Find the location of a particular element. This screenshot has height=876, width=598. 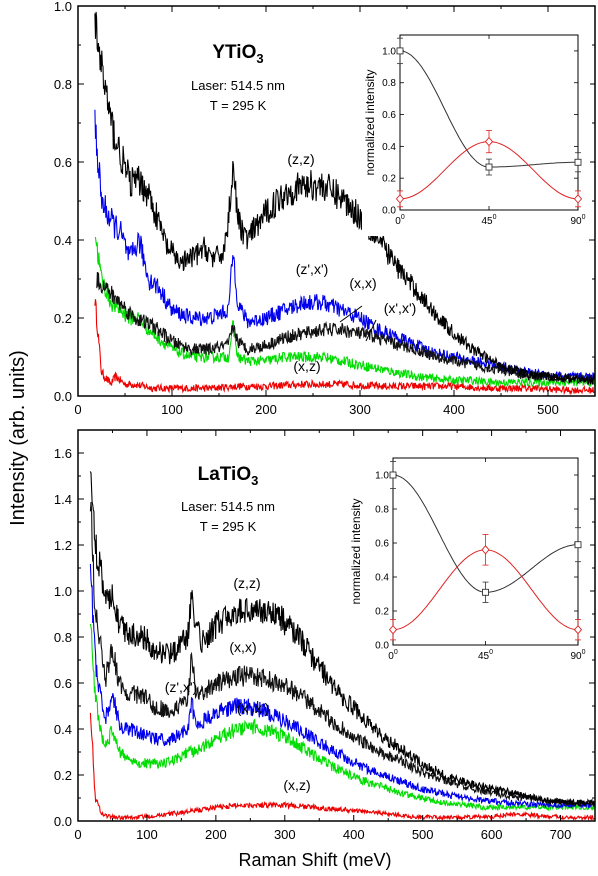

inset-x-tick-label: 900 is located at coordinates (577, 220).